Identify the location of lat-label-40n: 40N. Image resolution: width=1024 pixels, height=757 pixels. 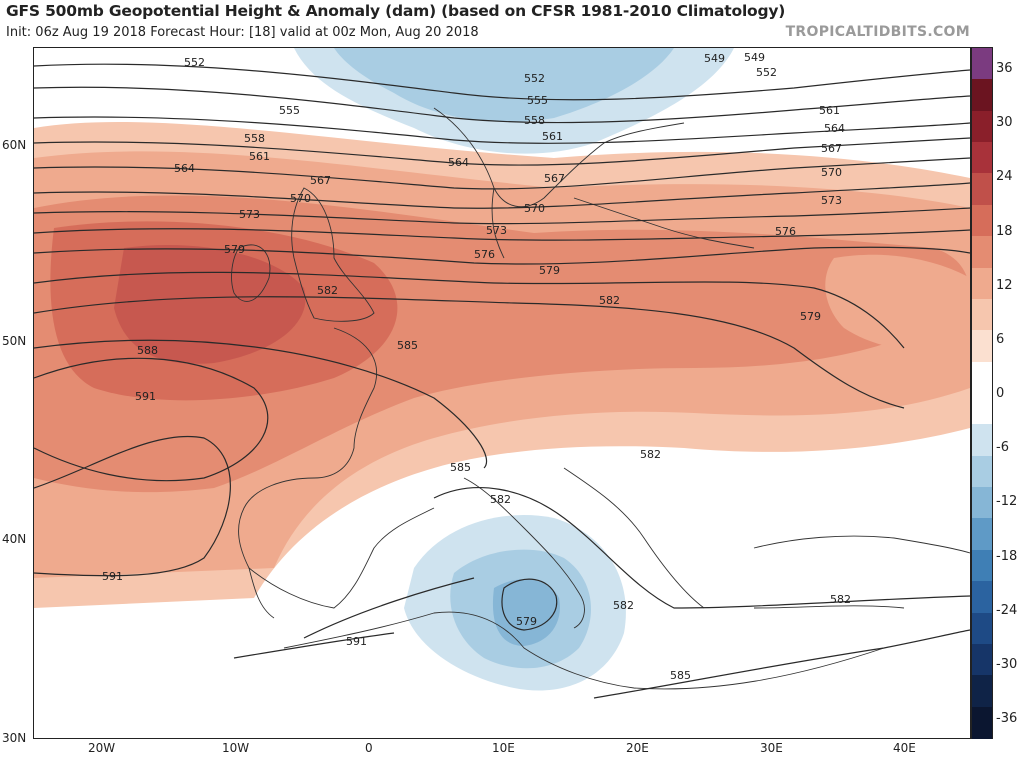
(14, 539).